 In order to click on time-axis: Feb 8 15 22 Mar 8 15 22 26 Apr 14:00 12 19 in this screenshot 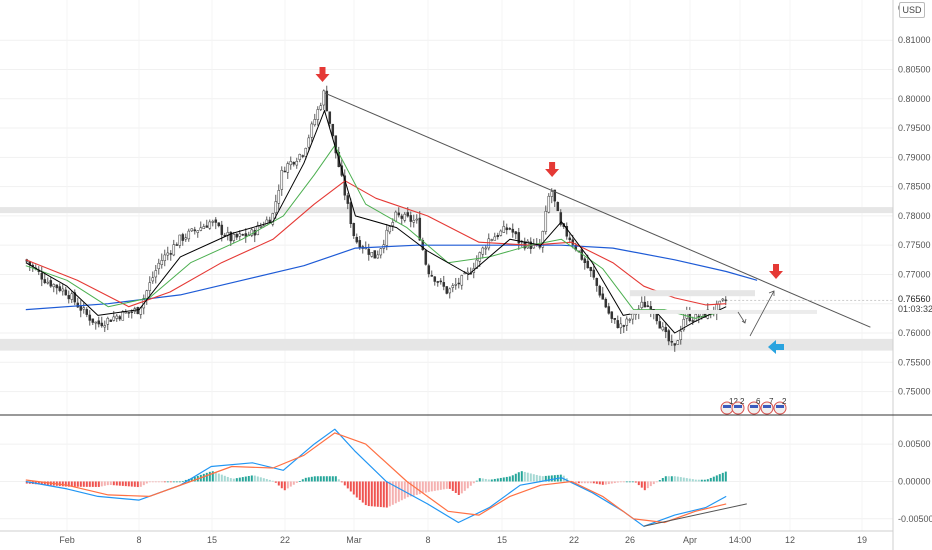, I will do `click(463, 540)`.